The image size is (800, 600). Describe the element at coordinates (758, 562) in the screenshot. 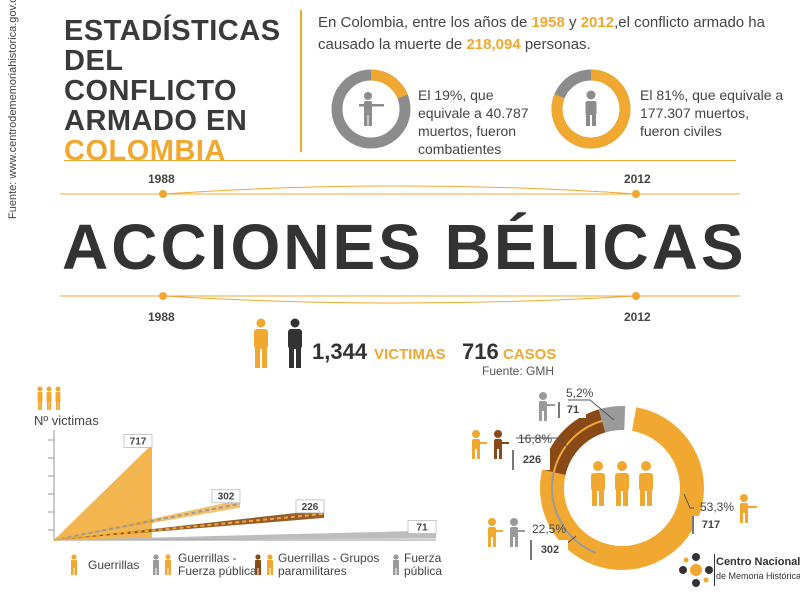

I see `logo-line-1: Centro Nacional` at that location.